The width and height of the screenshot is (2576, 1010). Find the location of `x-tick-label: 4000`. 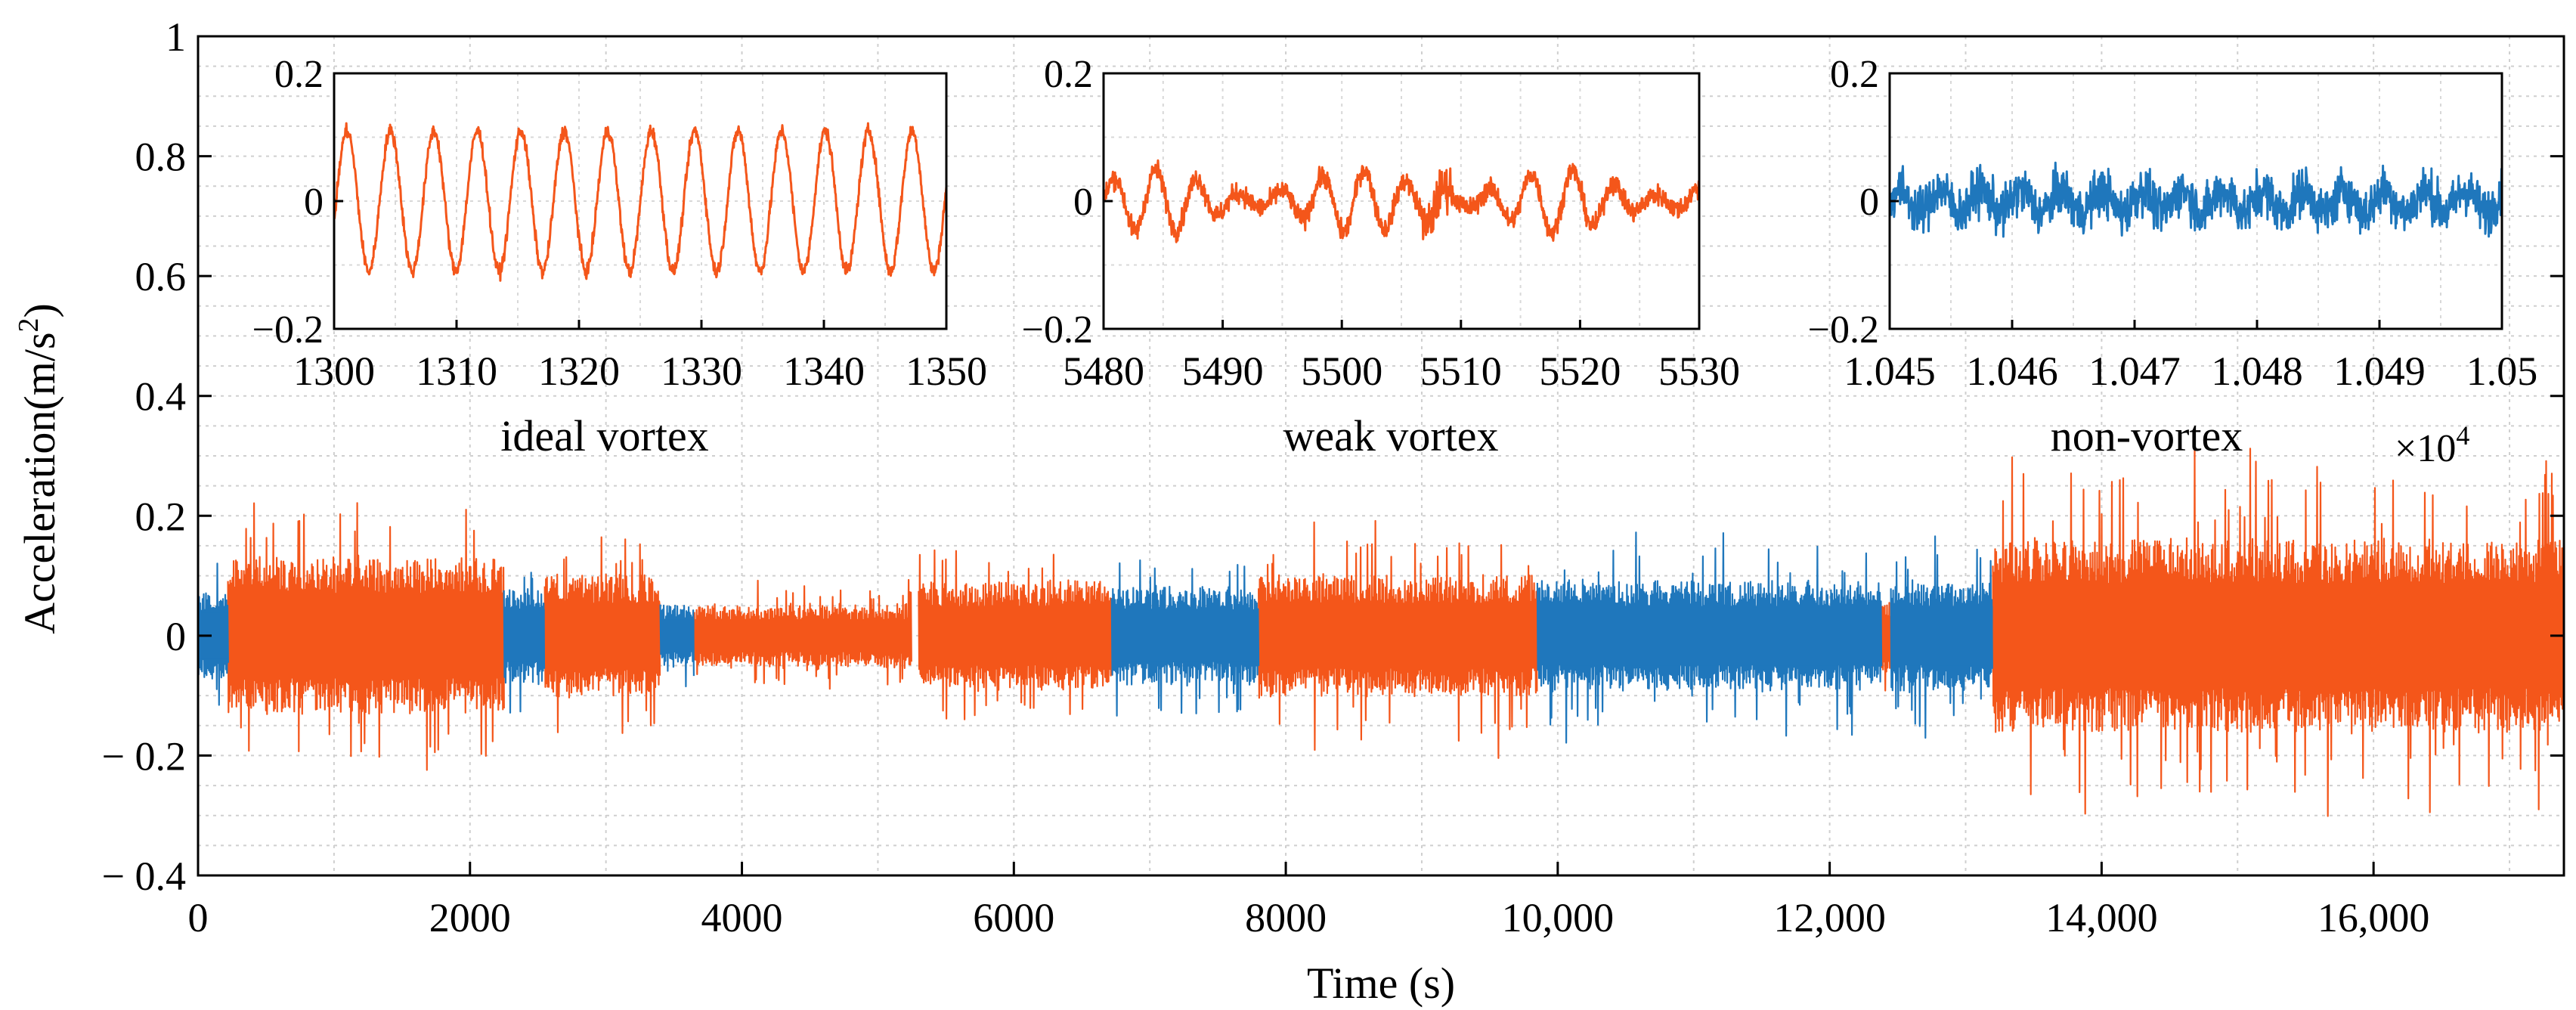

x-tick-label: 4000 is located at coordinates (742, 918).